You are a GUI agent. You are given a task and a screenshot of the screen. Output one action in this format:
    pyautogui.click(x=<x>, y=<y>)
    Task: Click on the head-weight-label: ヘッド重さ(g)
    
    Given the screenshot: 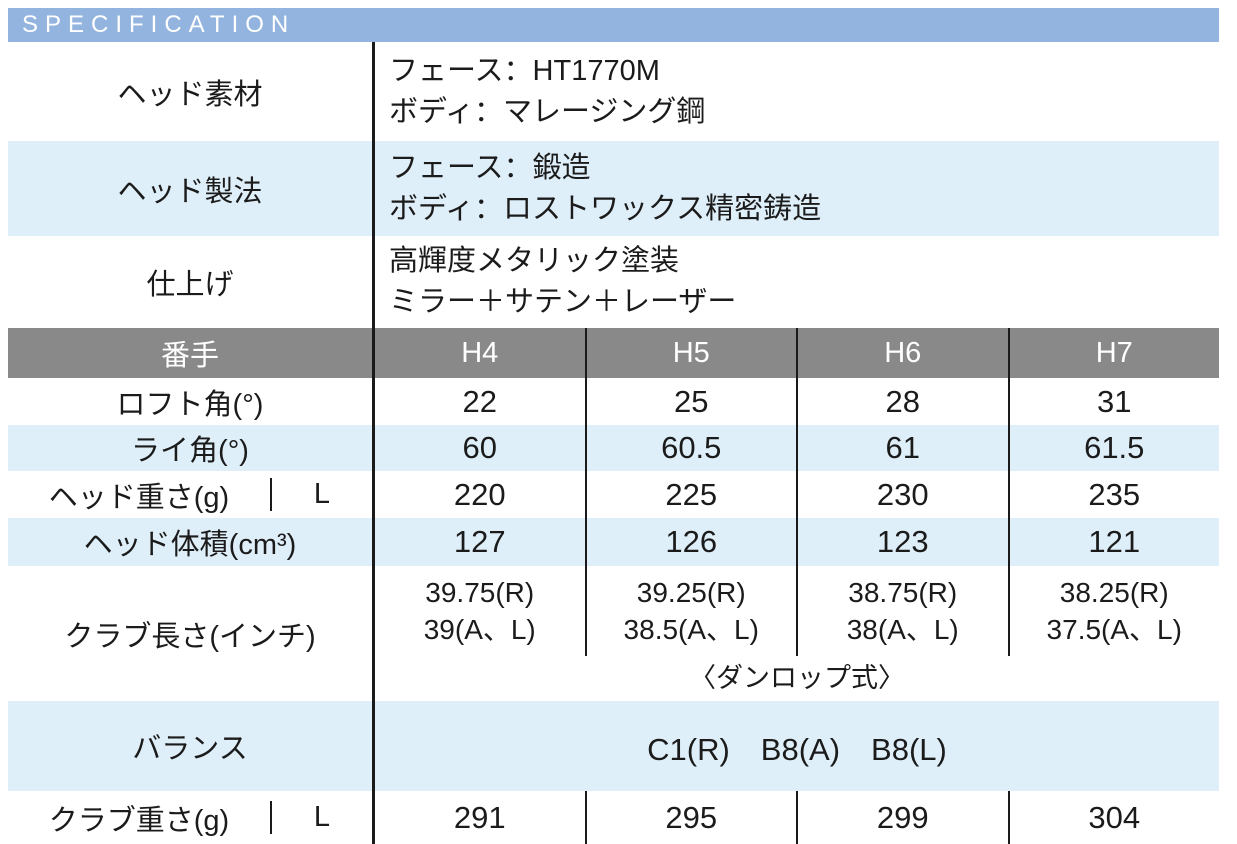 What is the action you would take?
    pyautogui.click(x=139, y=497)
    